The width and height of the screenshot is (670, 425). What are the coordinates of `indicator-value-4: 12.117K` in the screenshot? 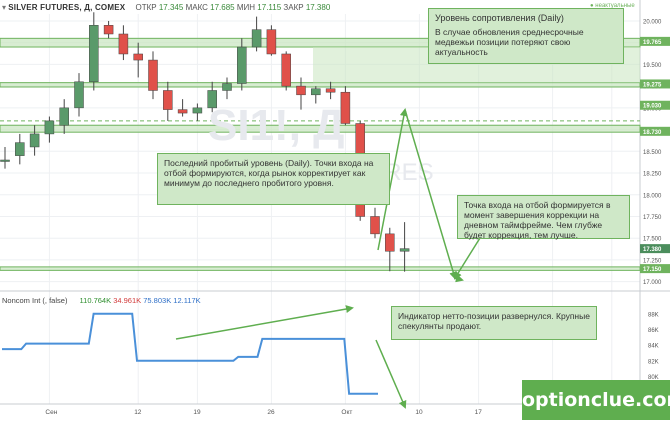 It's located at (187, 300).